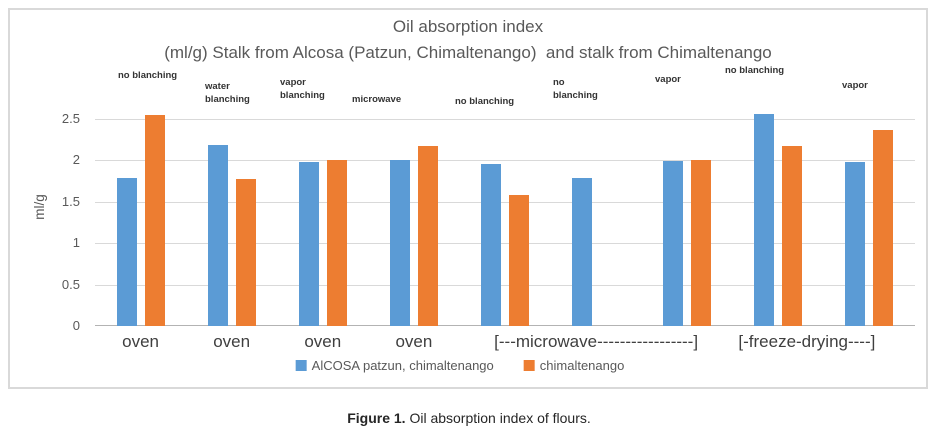 This screenshot has height=442, width=938. What do you see at coordinates (807, 341) in the screenshot?
I see `category-label: [-freeze-drying----]` at bounding box center [807, 341].